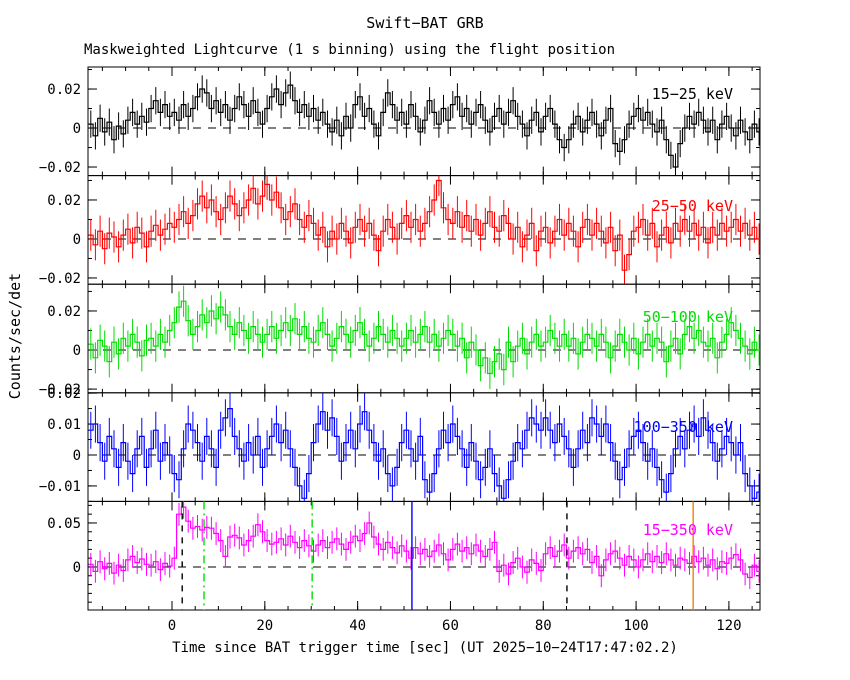 This screenshot has width=850, height=680. I want to click on panel-50−100-keV: −0.02 0 0.02, so click(400, 340).